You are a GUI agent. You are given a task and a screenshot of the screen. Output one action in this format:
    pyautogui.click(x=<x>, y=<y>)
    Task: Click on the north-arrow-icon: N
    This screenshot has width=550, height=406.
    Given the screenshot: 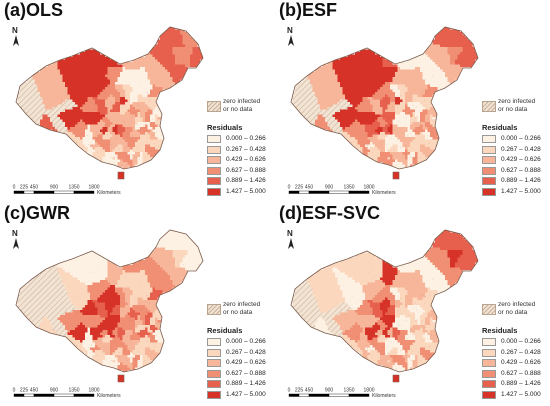 What is the action you would take?
    pyautogui.click(x=16, y=37)
    